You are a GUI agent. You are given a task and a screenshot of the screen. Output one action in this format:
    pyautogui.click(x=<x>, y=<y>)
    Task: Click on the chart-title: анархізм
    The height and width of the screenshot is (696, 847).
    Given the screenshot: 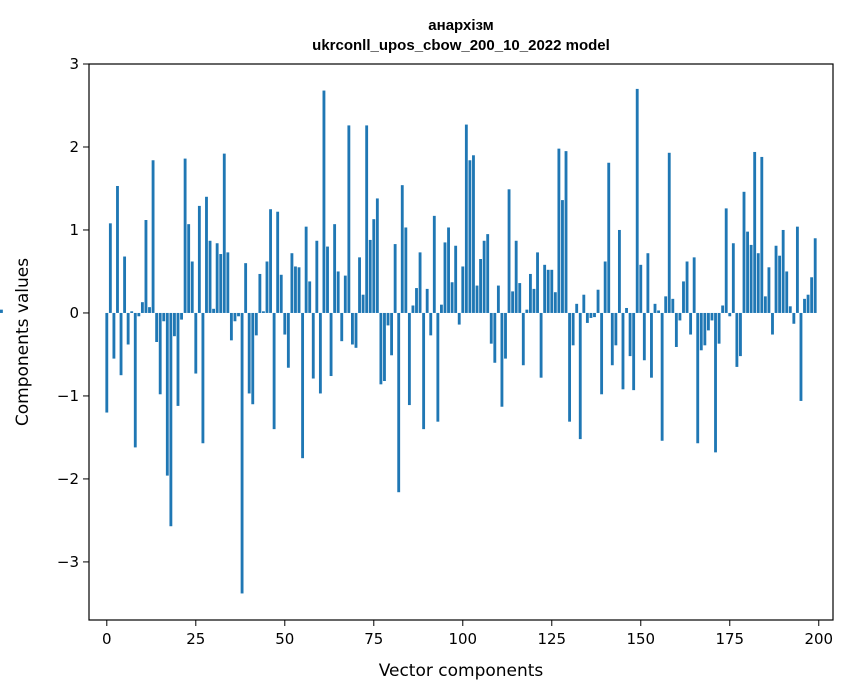 What is the action you would take?
    pyautogui.click(x=460, y=25)
    